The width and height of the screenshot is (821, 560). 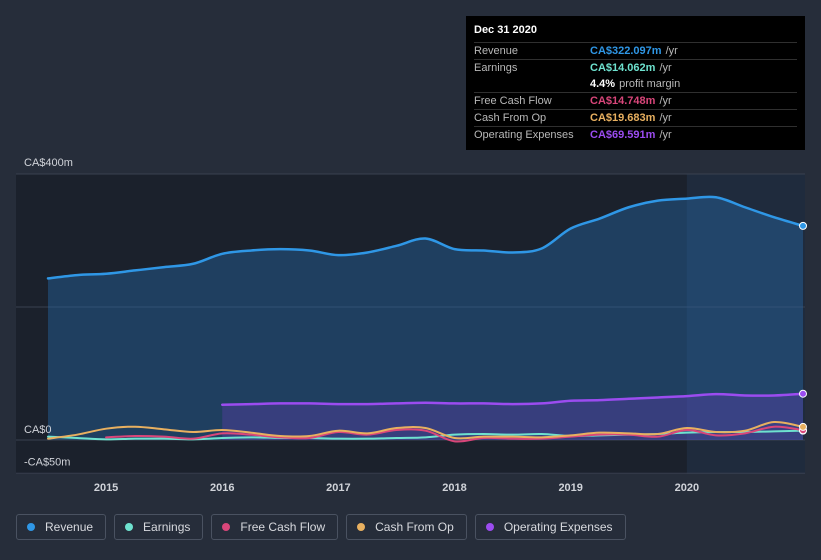 What do you see at coordinates (47, 462) in the screenshot?
I see `y-tick-label: -CA$50m` at bounding box center [47, 462].